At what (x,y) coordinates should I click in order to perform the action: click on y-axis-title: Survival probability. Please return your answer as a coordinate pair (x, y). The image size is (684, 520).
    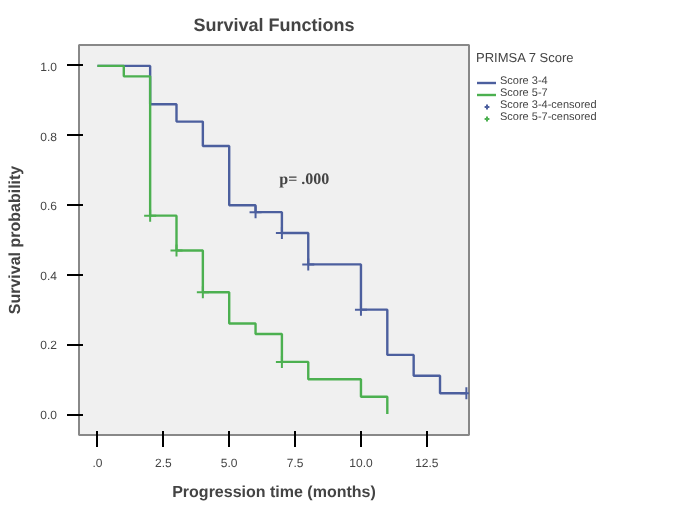
    Looking at the image, I should click on (15, 239).